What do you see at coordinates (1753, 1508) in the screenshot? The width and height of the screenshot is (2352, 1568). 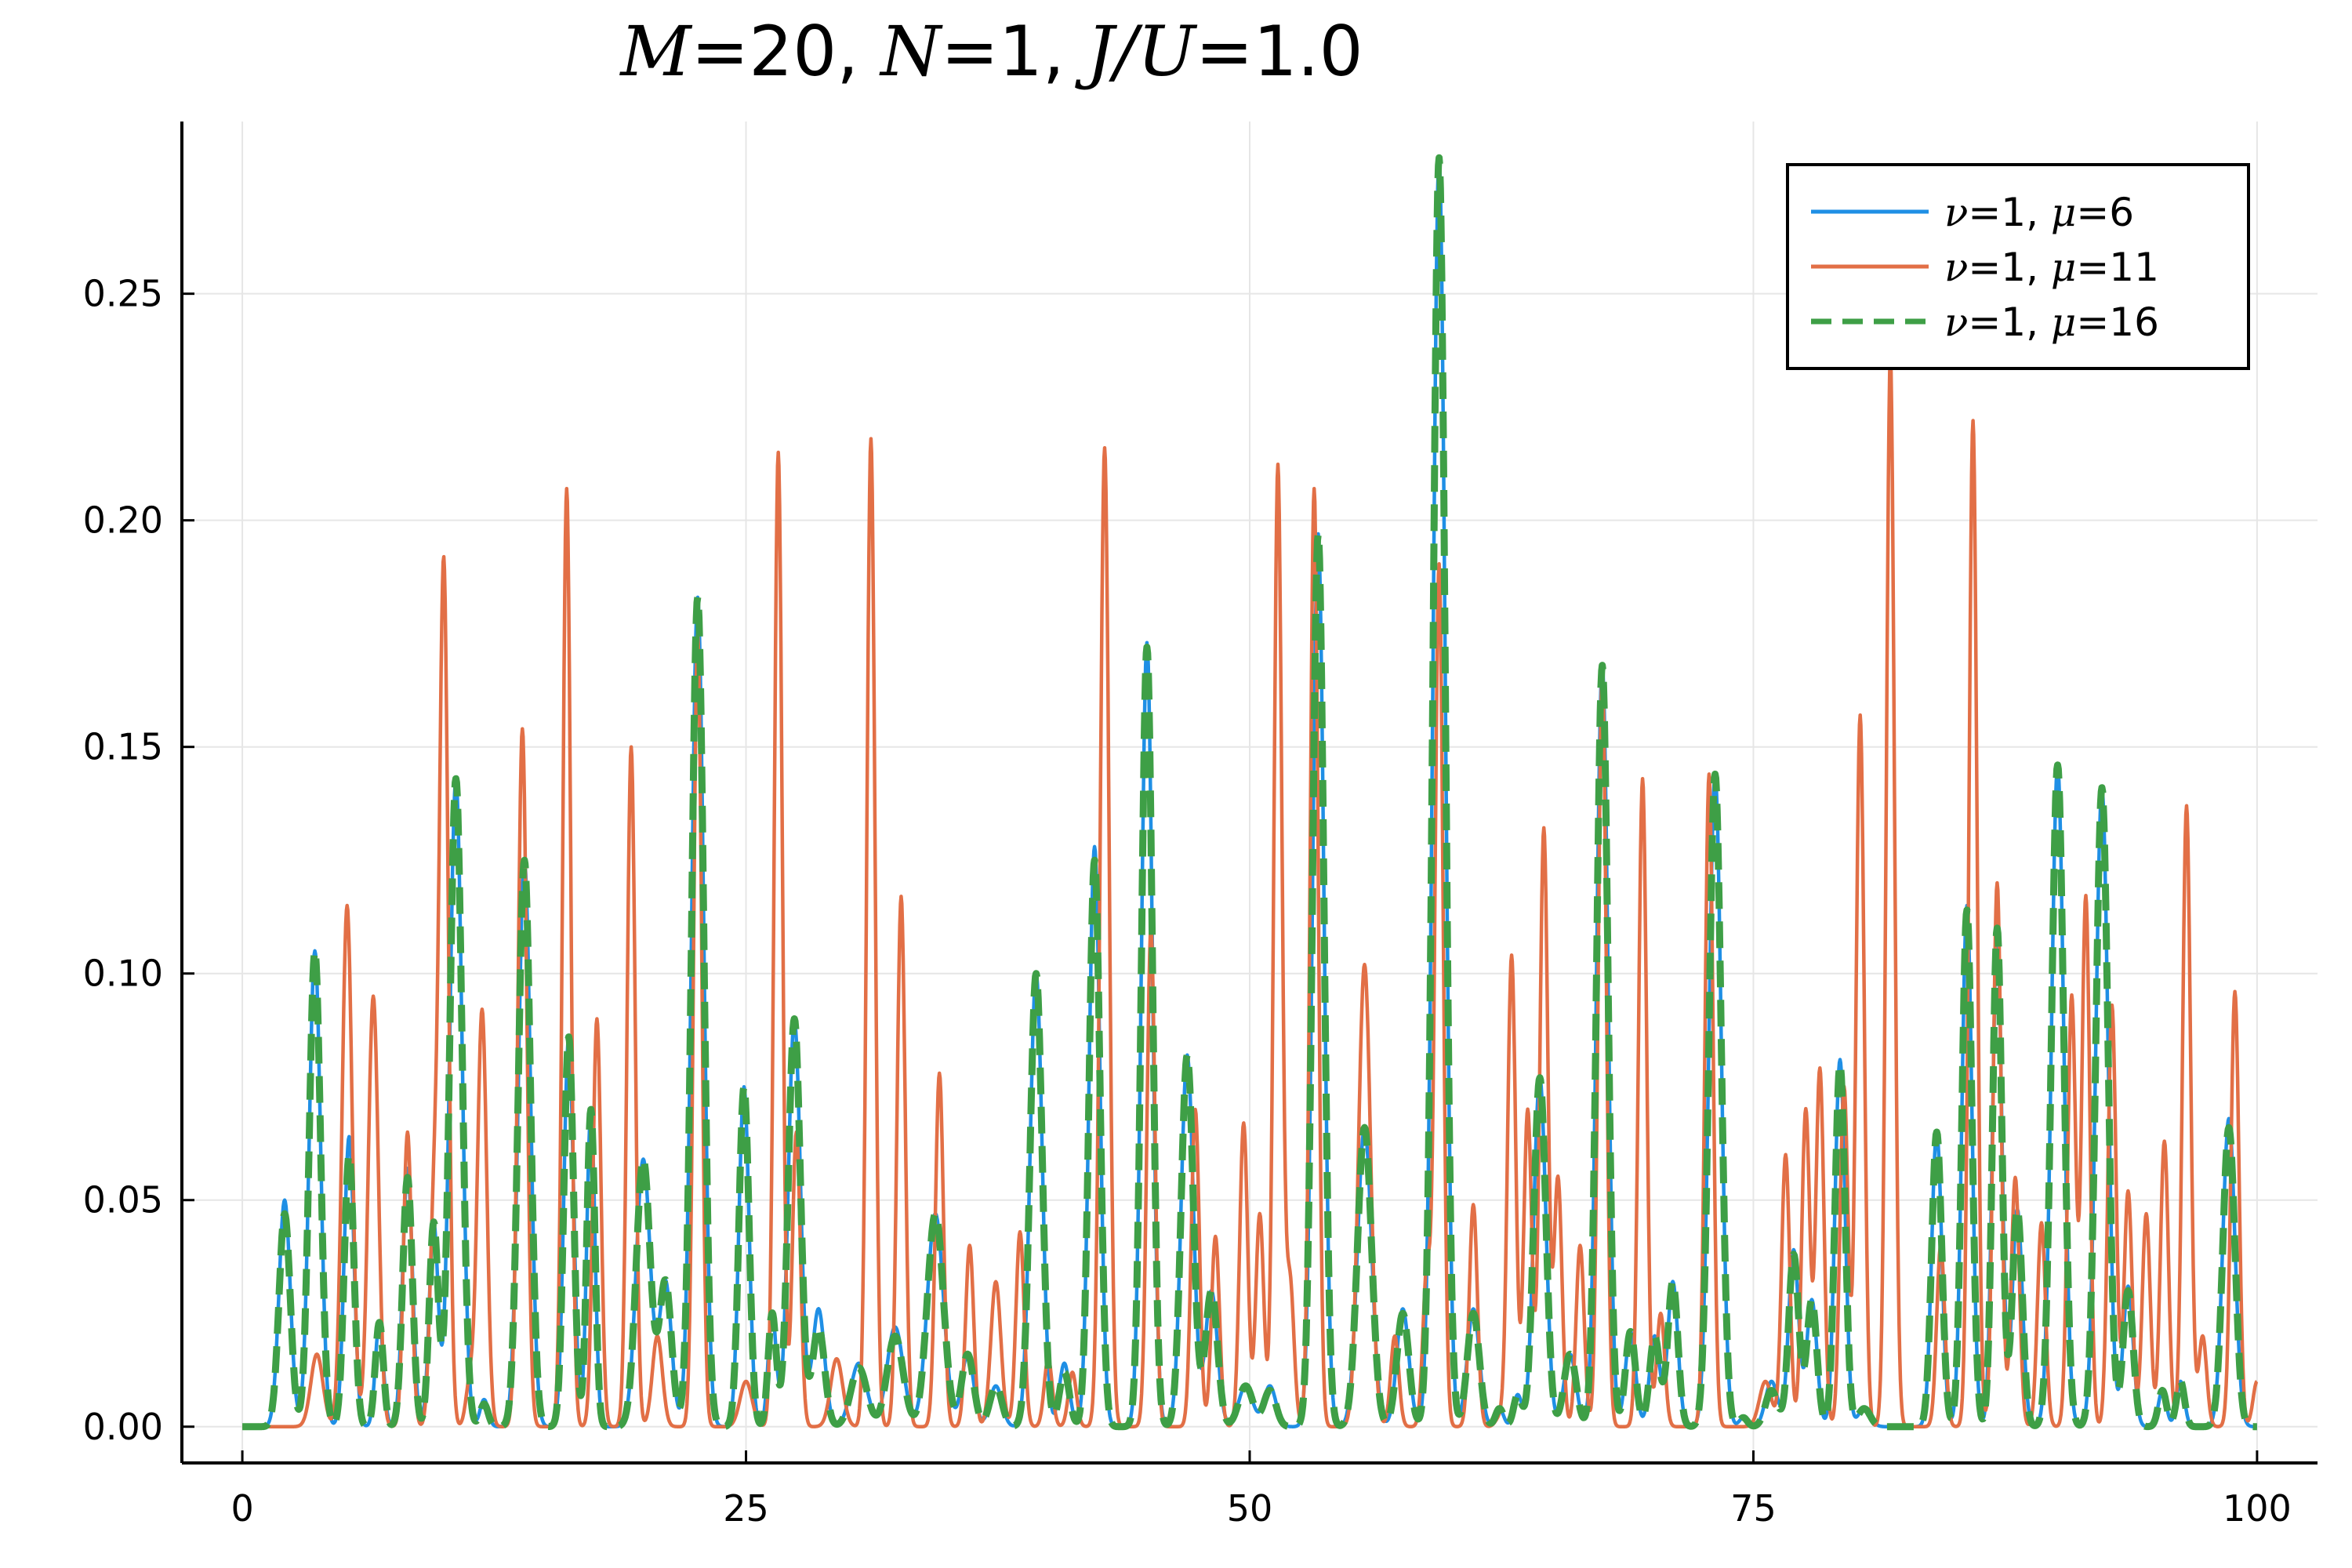 I see `x-tick-label: 75` at bounding box center [1753, 1508].